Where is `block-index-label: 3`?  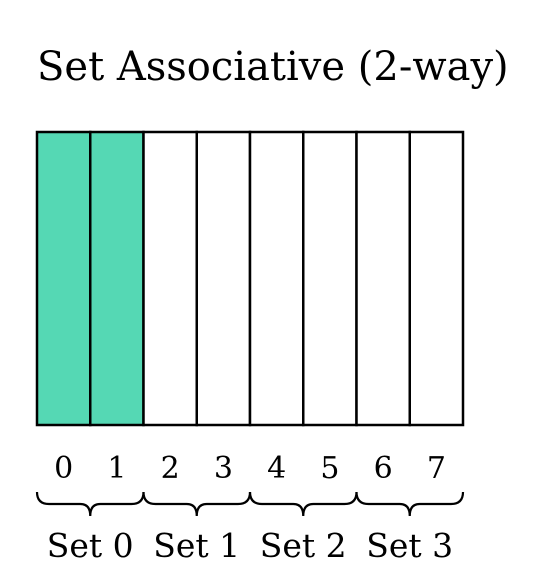
block-index-label: 3 is located at coordinates (223, 468).